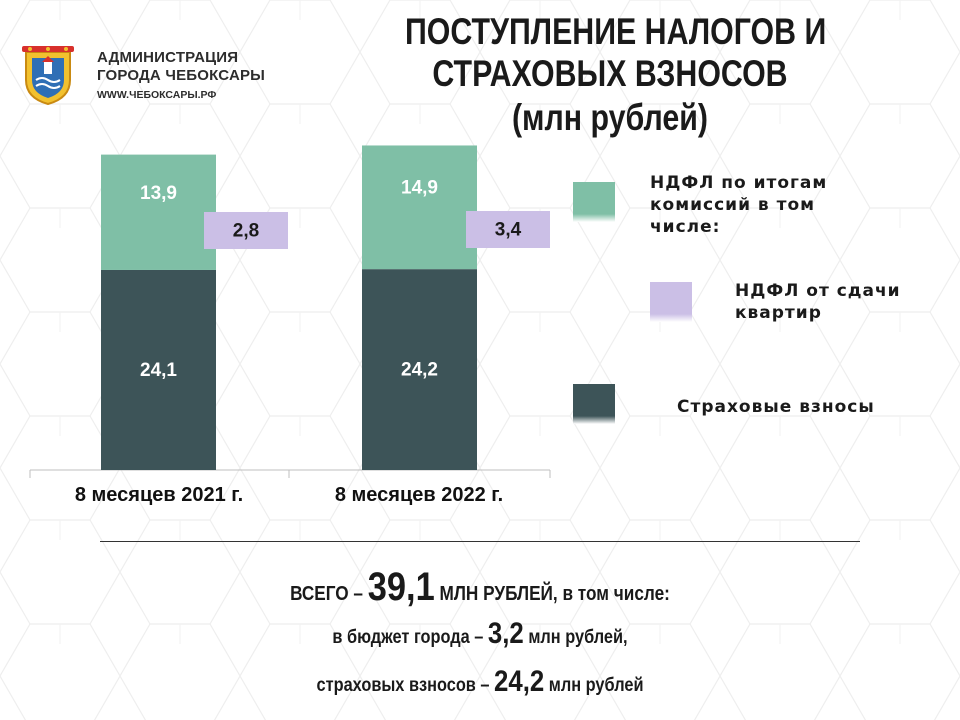  What do you see at coordinates (594, 685) in the screenshot?
I see `summary-ins-suffix: млн рублей` at bounding box center [594, 685].